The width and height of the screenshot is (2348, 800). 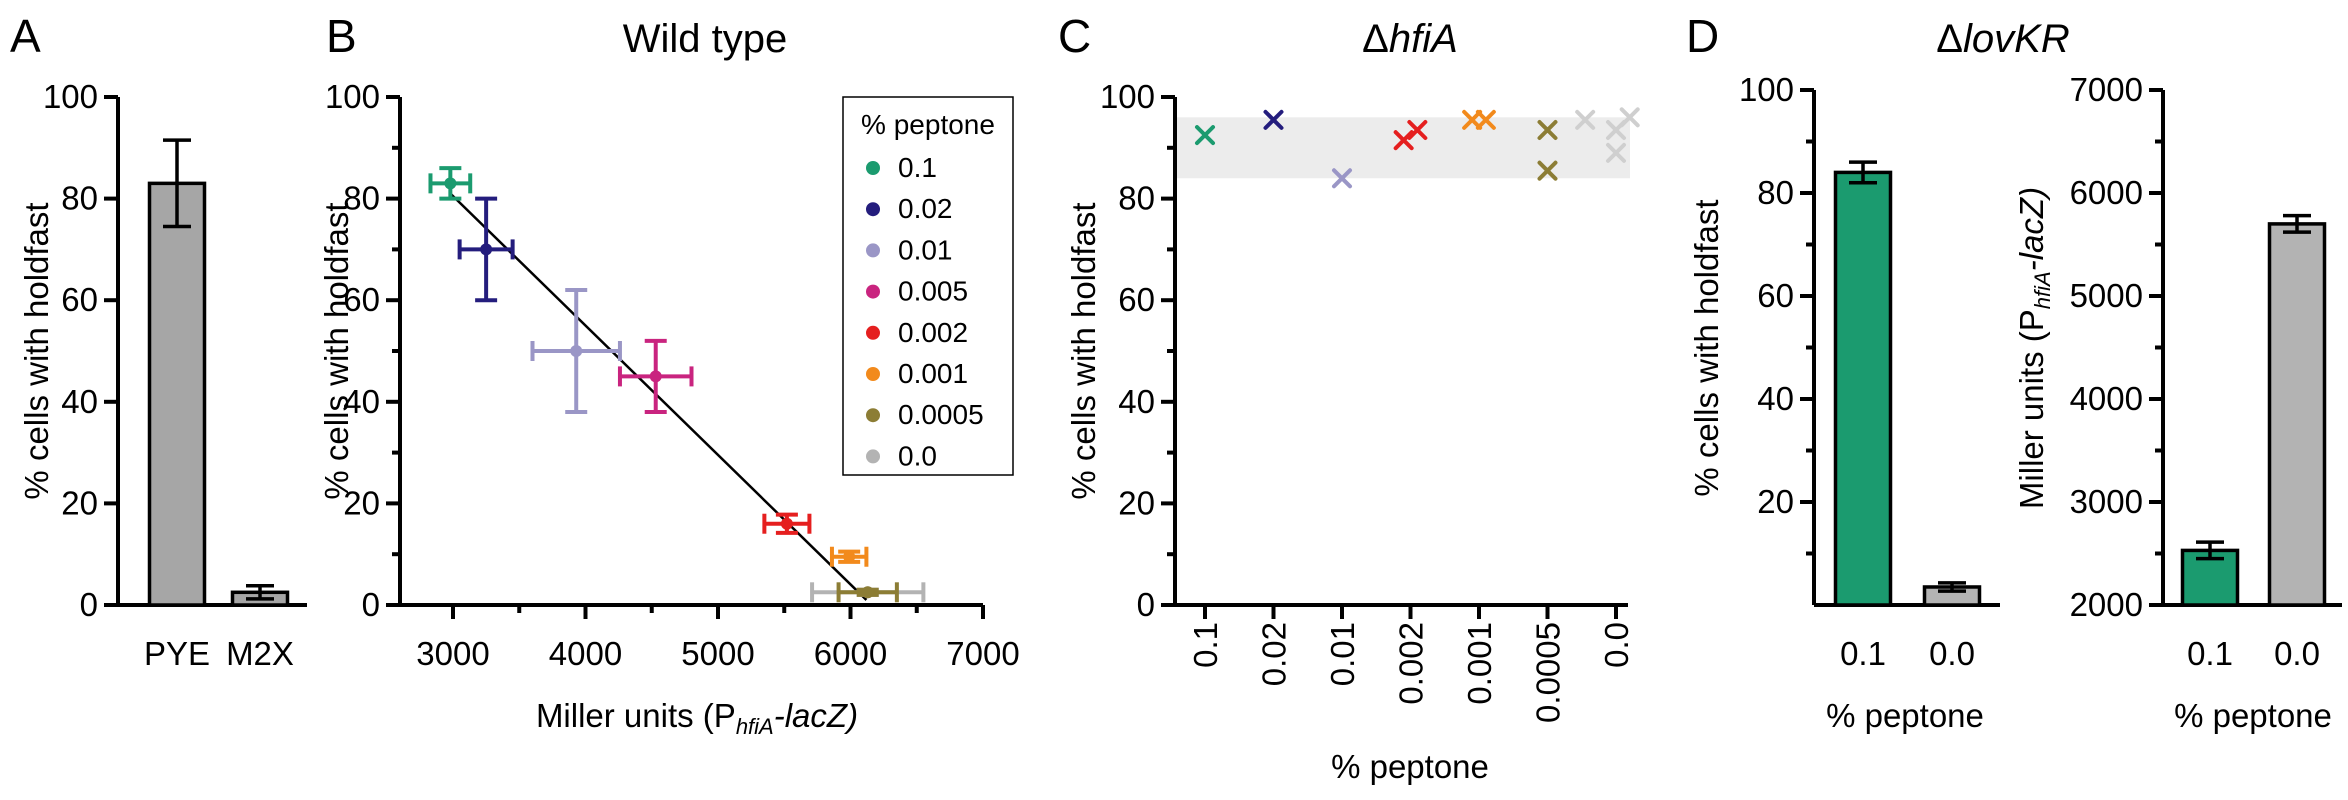 What do you see at coordinates (925, 208) in the screenshot?
I see `legend-label: 0.02` at bounding box center [925, 208].